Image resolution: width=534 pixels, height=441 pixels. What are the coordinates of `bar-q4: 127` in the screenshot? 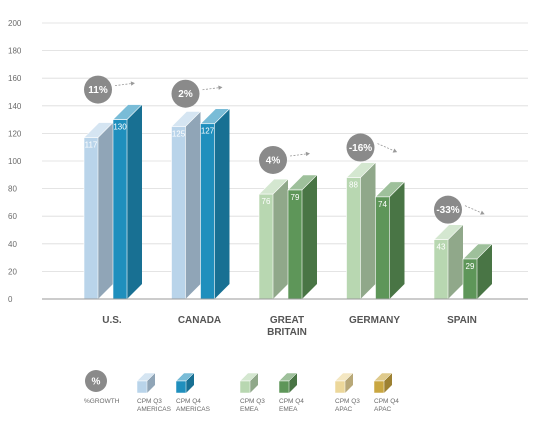 It's located at (215, 204).